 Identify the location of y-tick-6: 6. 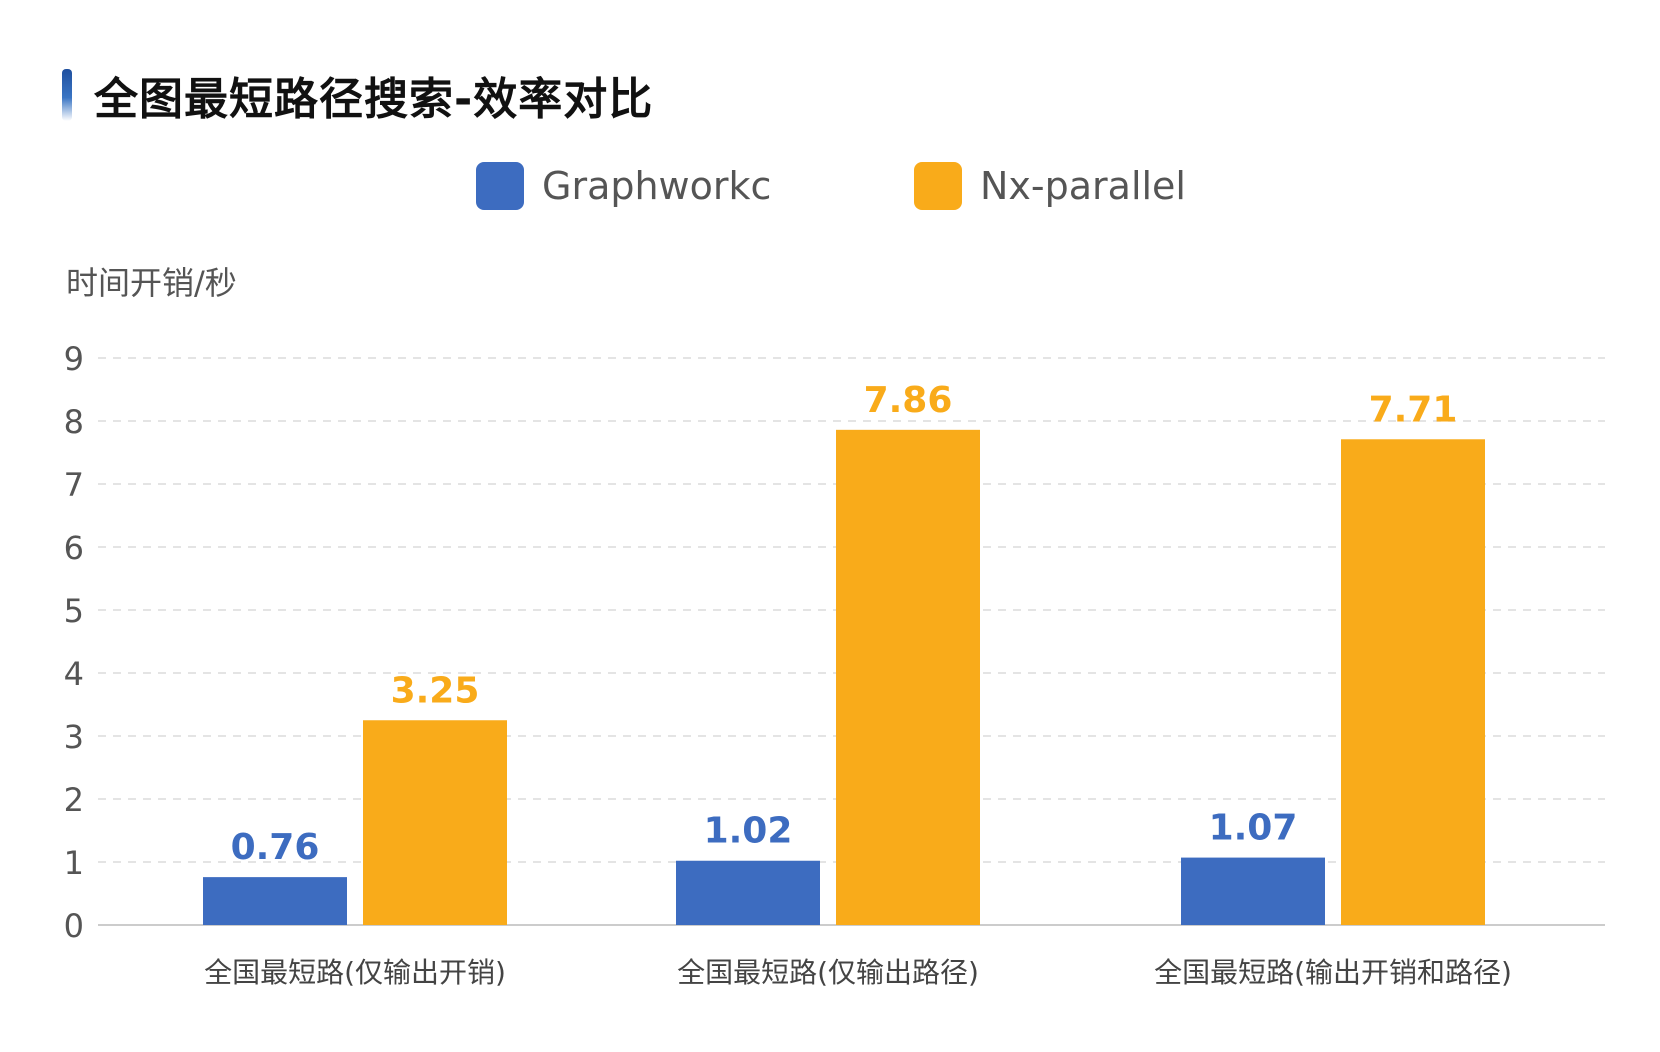
(74, 548).